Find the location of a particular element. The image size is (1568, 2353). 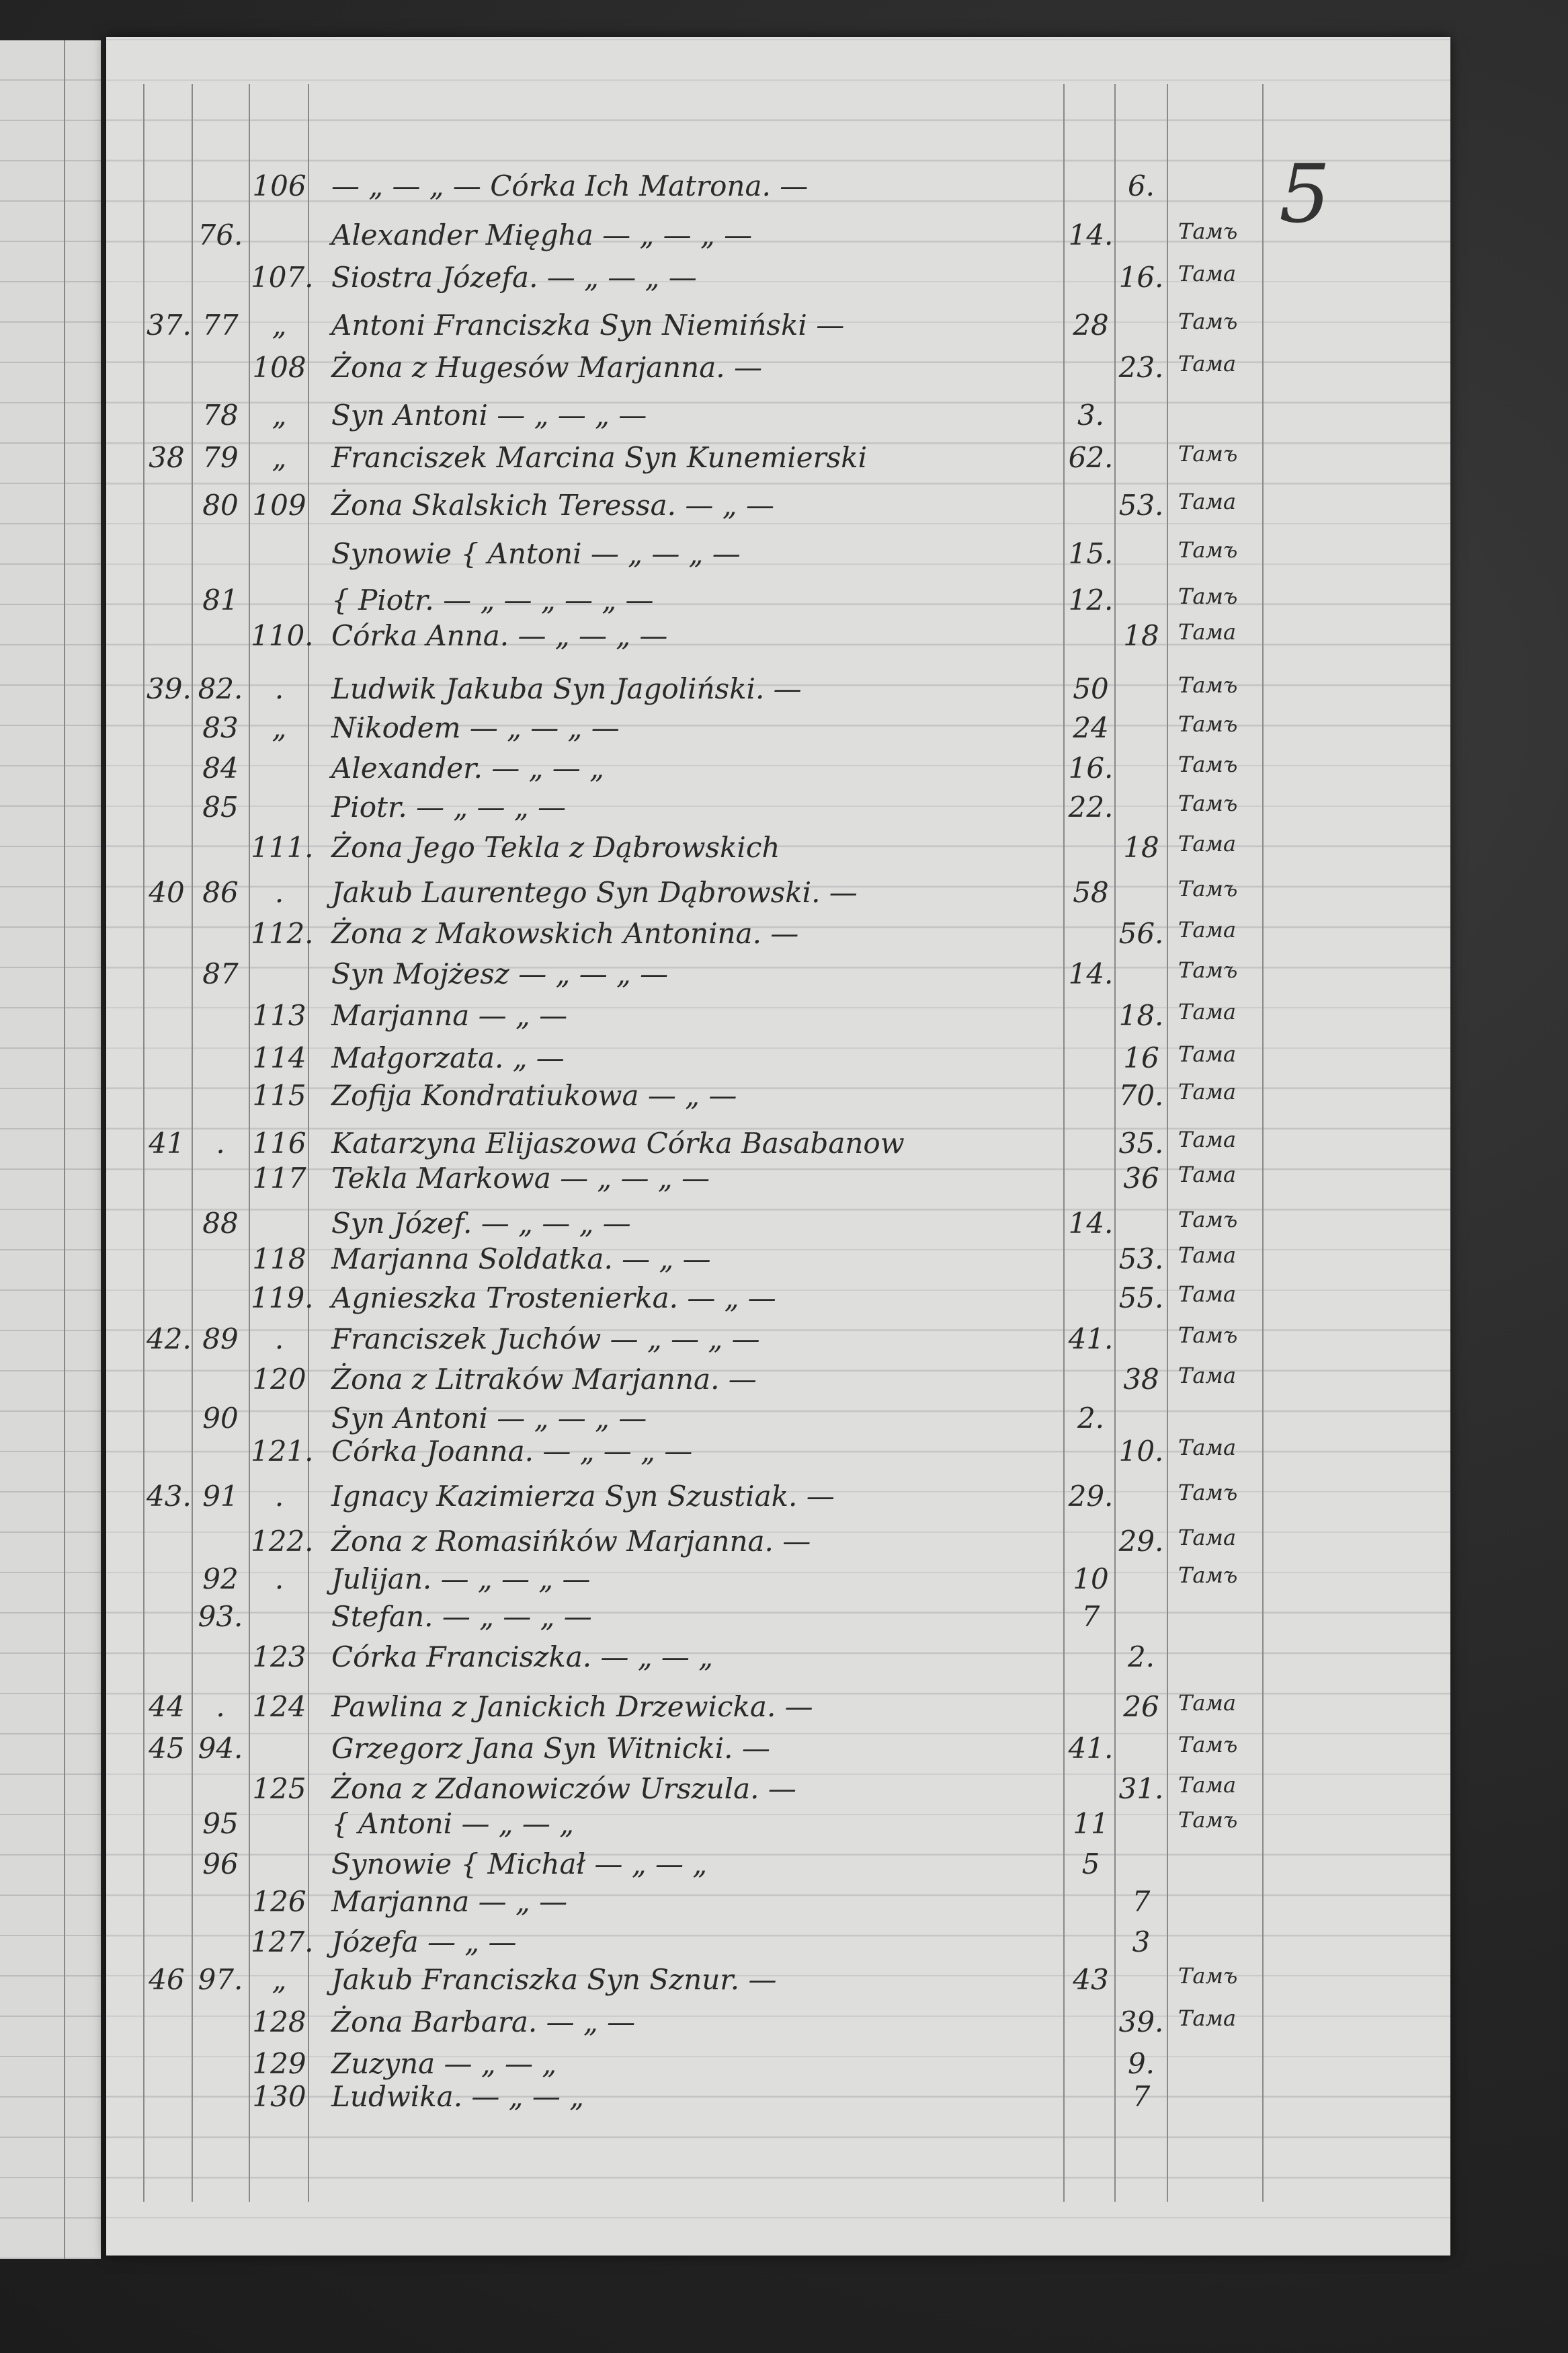

male-number: 86 is located at coordinates (220, 893).